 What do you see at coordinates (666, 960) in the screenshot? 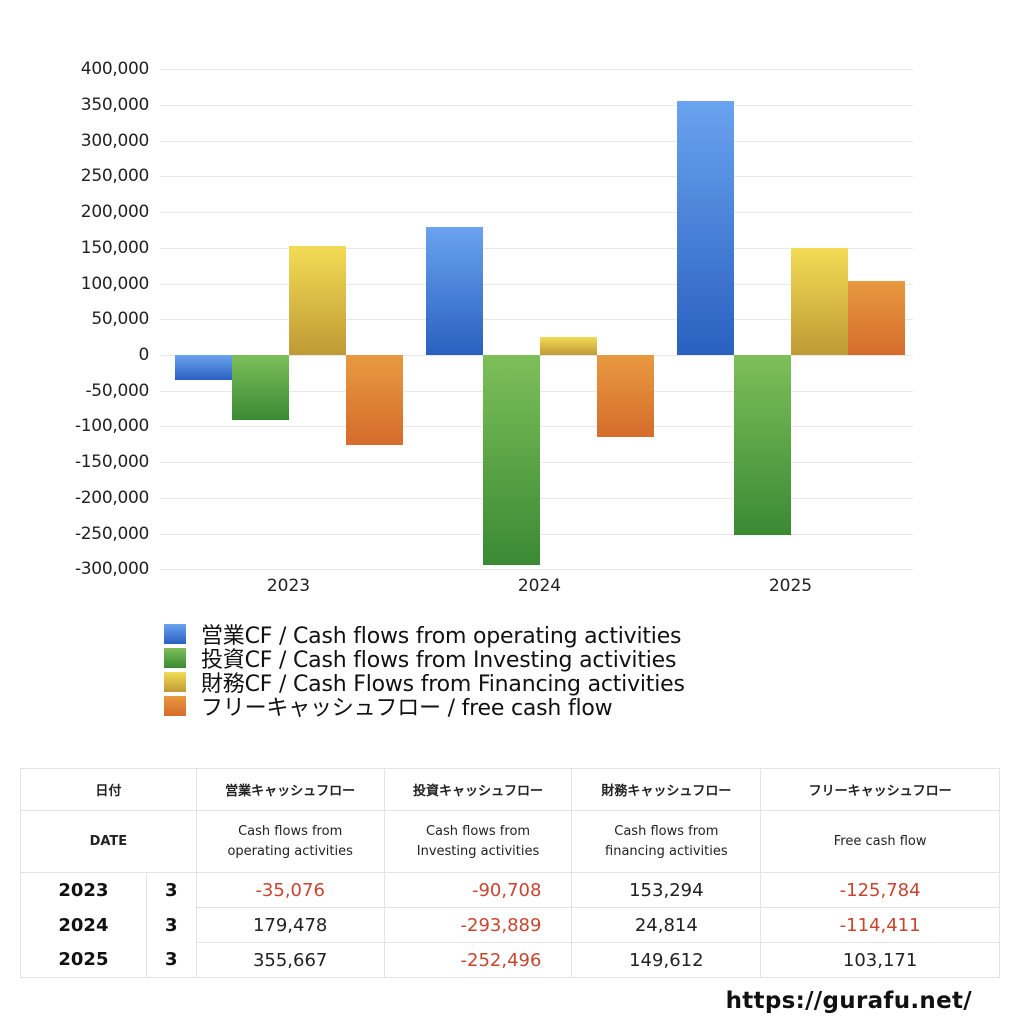
I see `row-financing: 149,612` at bounding box center [666, 960].